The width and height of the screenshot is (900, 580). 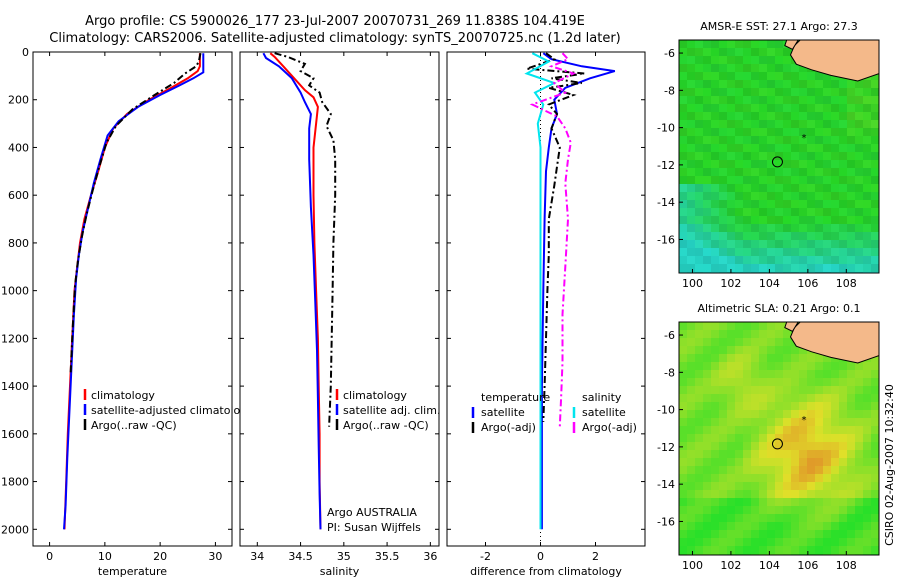 I want to click on star-marker: *, so click(x=804, y=420).